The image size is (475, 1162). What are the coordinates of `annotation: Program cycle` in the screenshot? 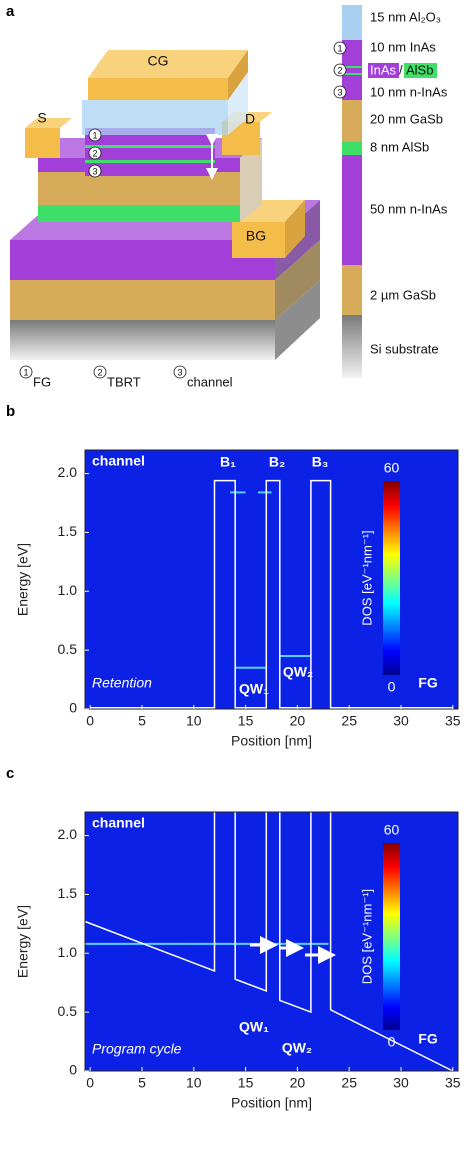 It's located at (137, 1049).